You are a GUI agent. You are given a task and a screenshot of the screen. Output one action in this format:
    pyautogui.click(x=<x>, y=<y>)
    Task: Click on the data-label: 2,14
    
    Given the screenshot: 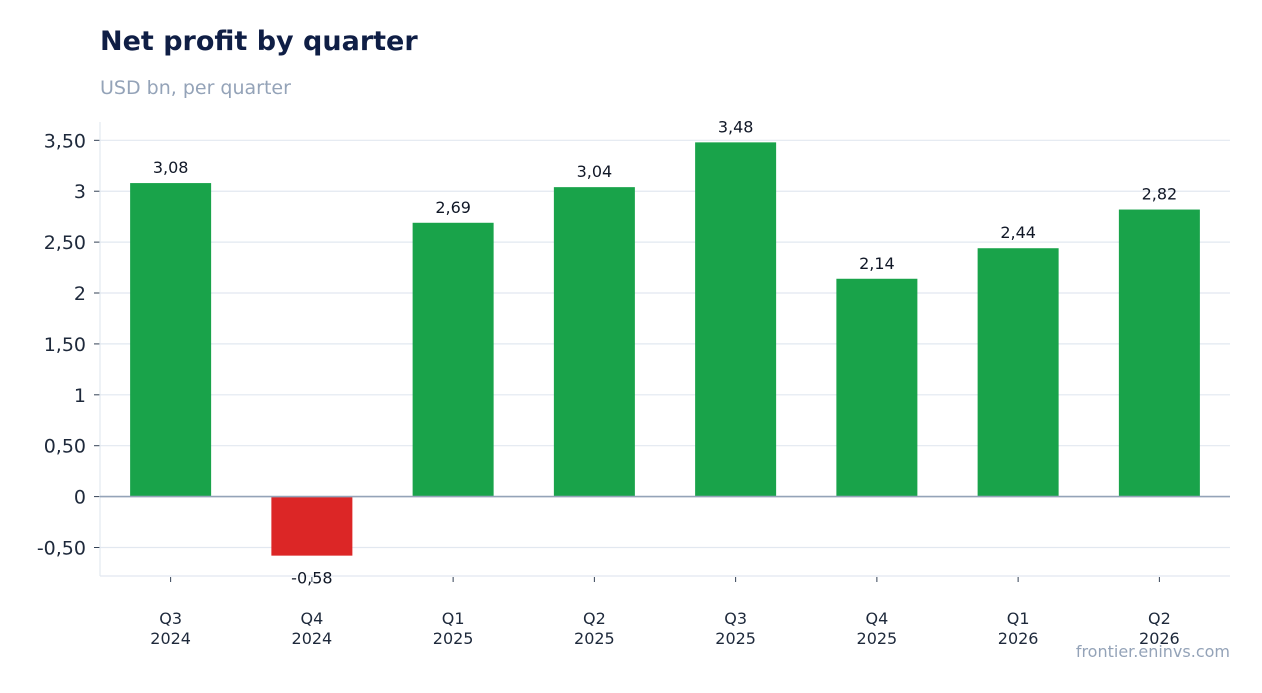 What is the action you would take?
    pyautogui.click(x=877, y=263)
    